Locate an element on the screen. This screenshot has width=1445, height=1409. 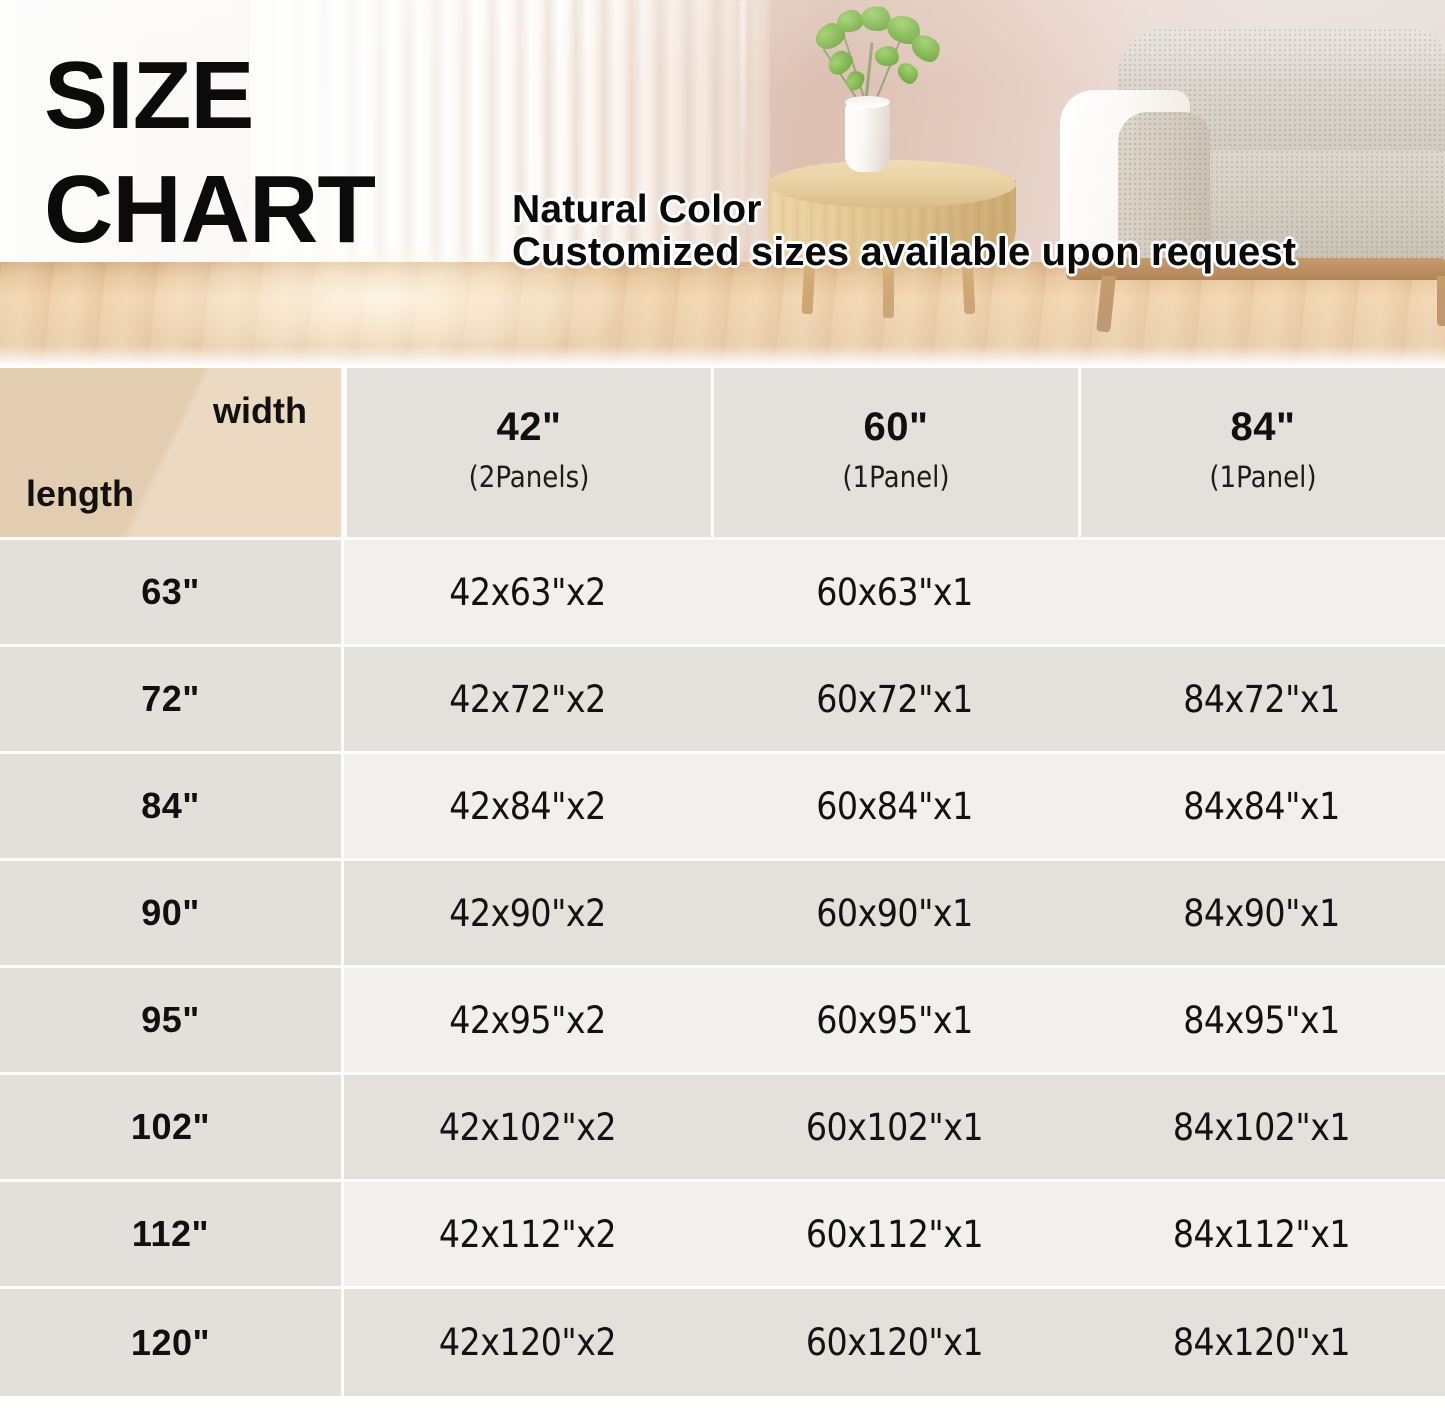
table-cell is located at coordinates (1261, 593).